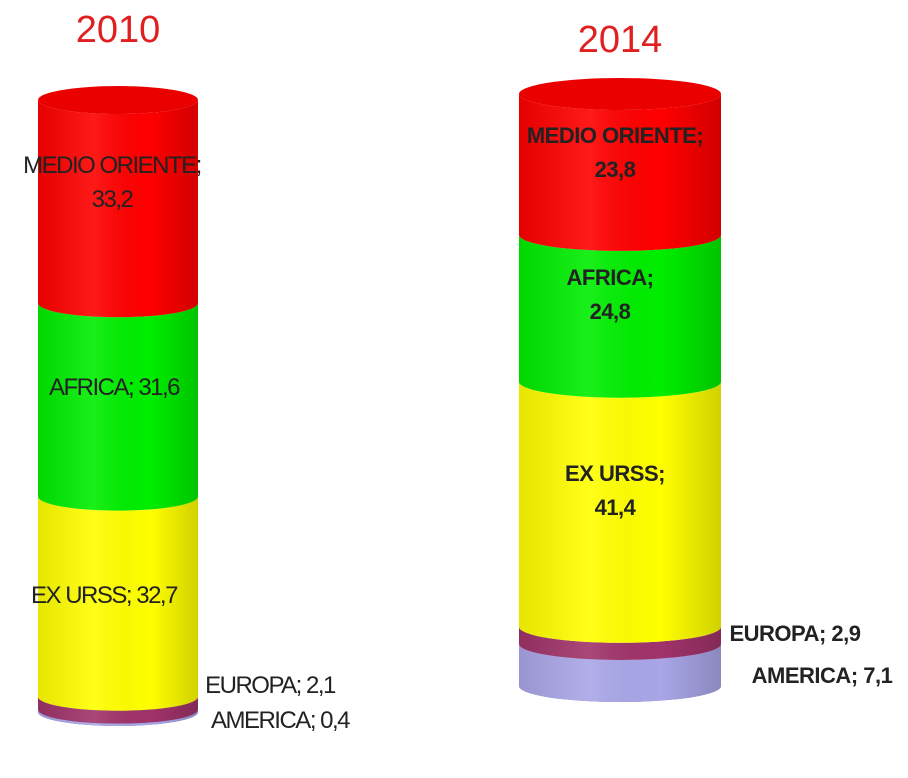  What do you see at coordinates (822, 675) in the screenshot?
I see `data-label-america: AMERICA; 7,1` at bounding box center [822, 675].